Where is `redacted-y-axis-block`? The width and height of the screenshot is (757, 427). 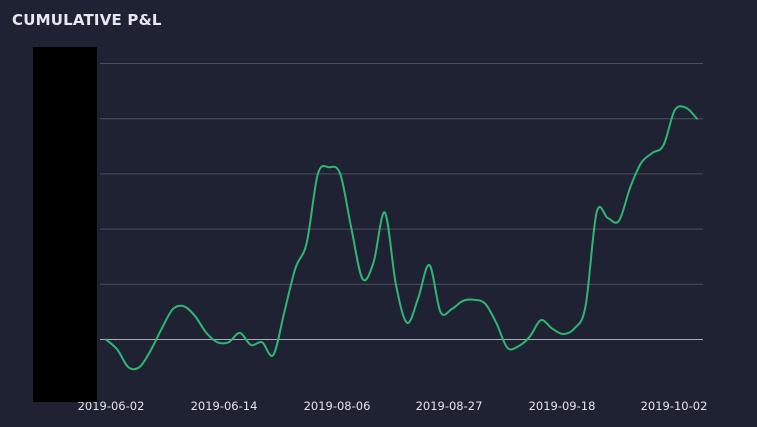
redacted-y-axis-block is located at coordinates (65, 224).